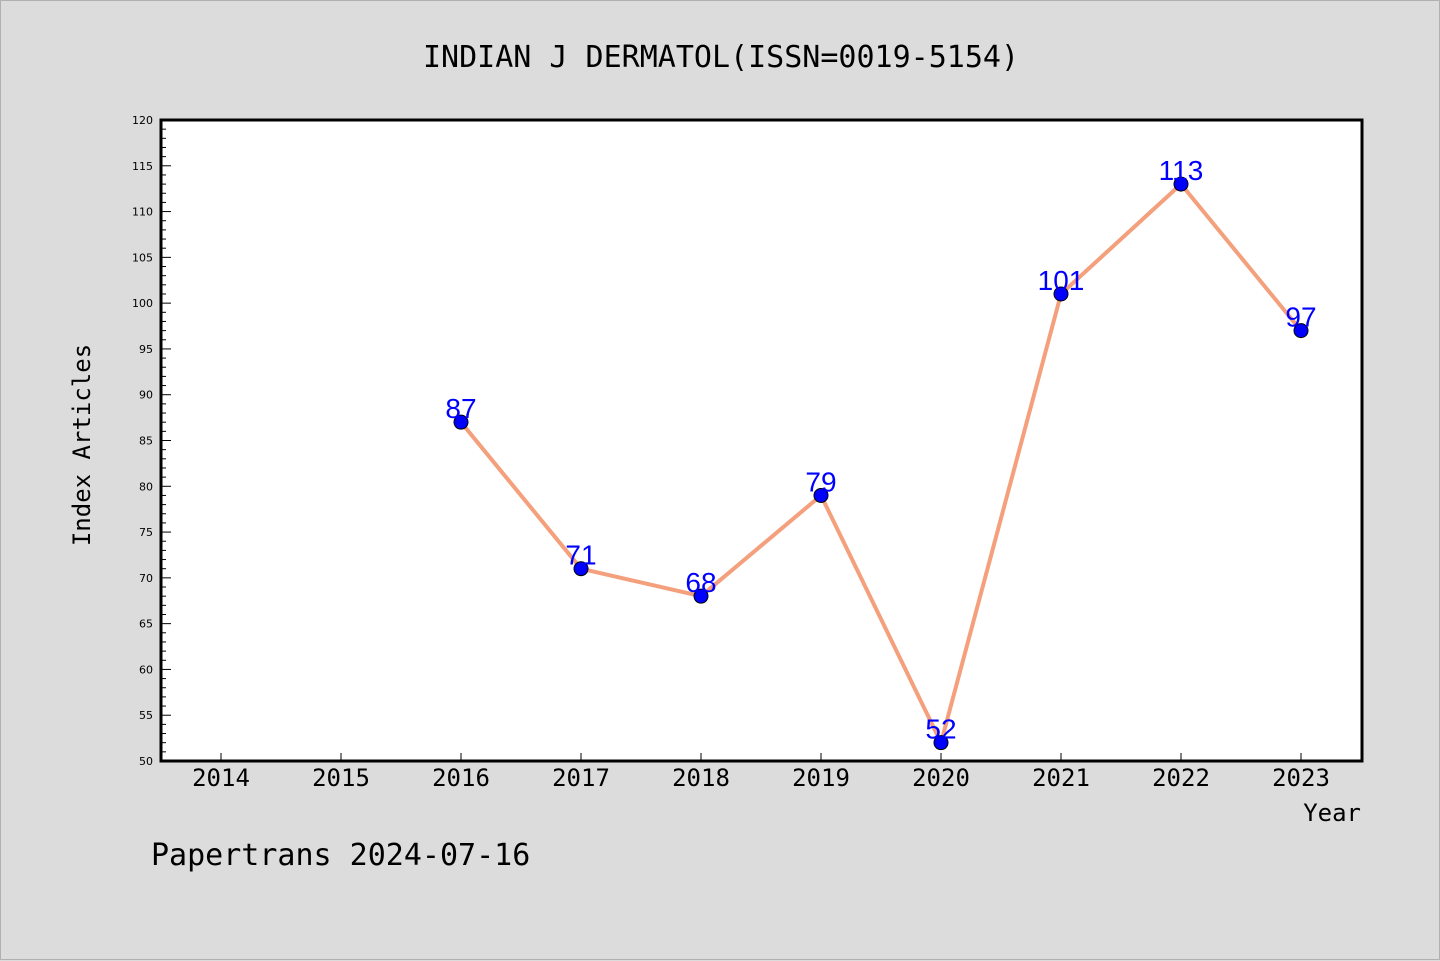  I want to click on y-axis-ticks: 50 55 60 65 70 75 80 85 90 95 100 105 110 115 120, so click(151, 441).